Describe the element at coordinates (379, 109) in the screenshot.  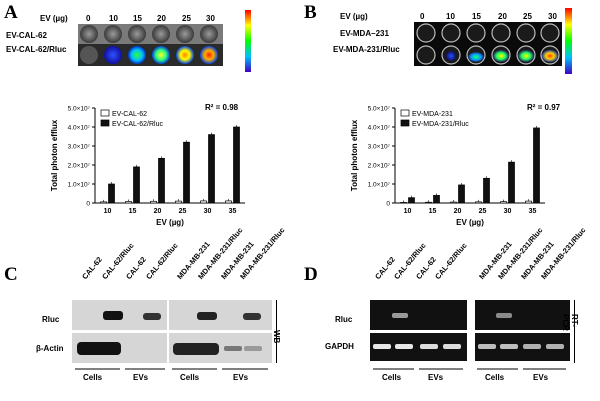
I see `y-tick-label-b-5: 5.0×10⁷` at that location.